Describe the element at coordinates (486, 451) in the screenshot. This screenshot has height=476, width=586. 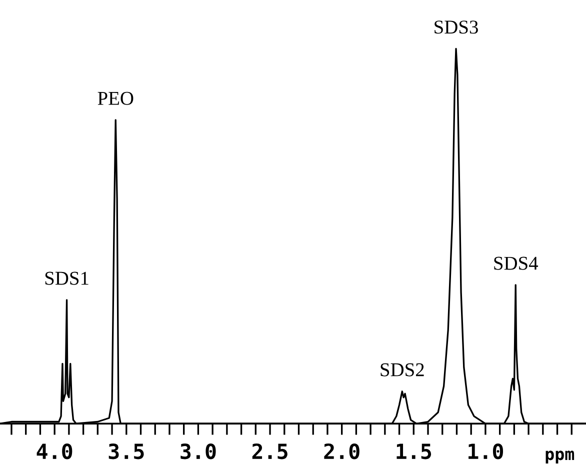
I see `x-tick-label: 1.0` at that location.